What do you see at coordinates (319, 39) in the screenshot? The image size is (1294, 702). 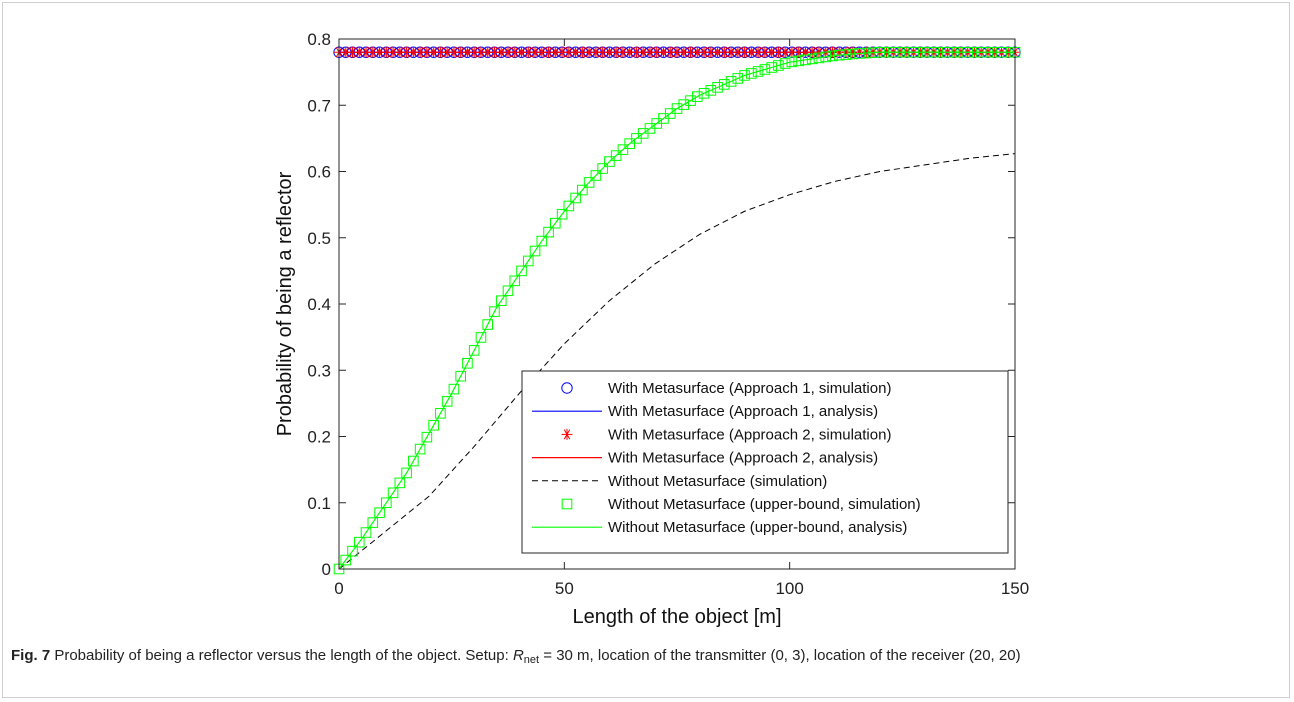 I see `y-tick-label: 0.8` at bounding box center [319, 39].